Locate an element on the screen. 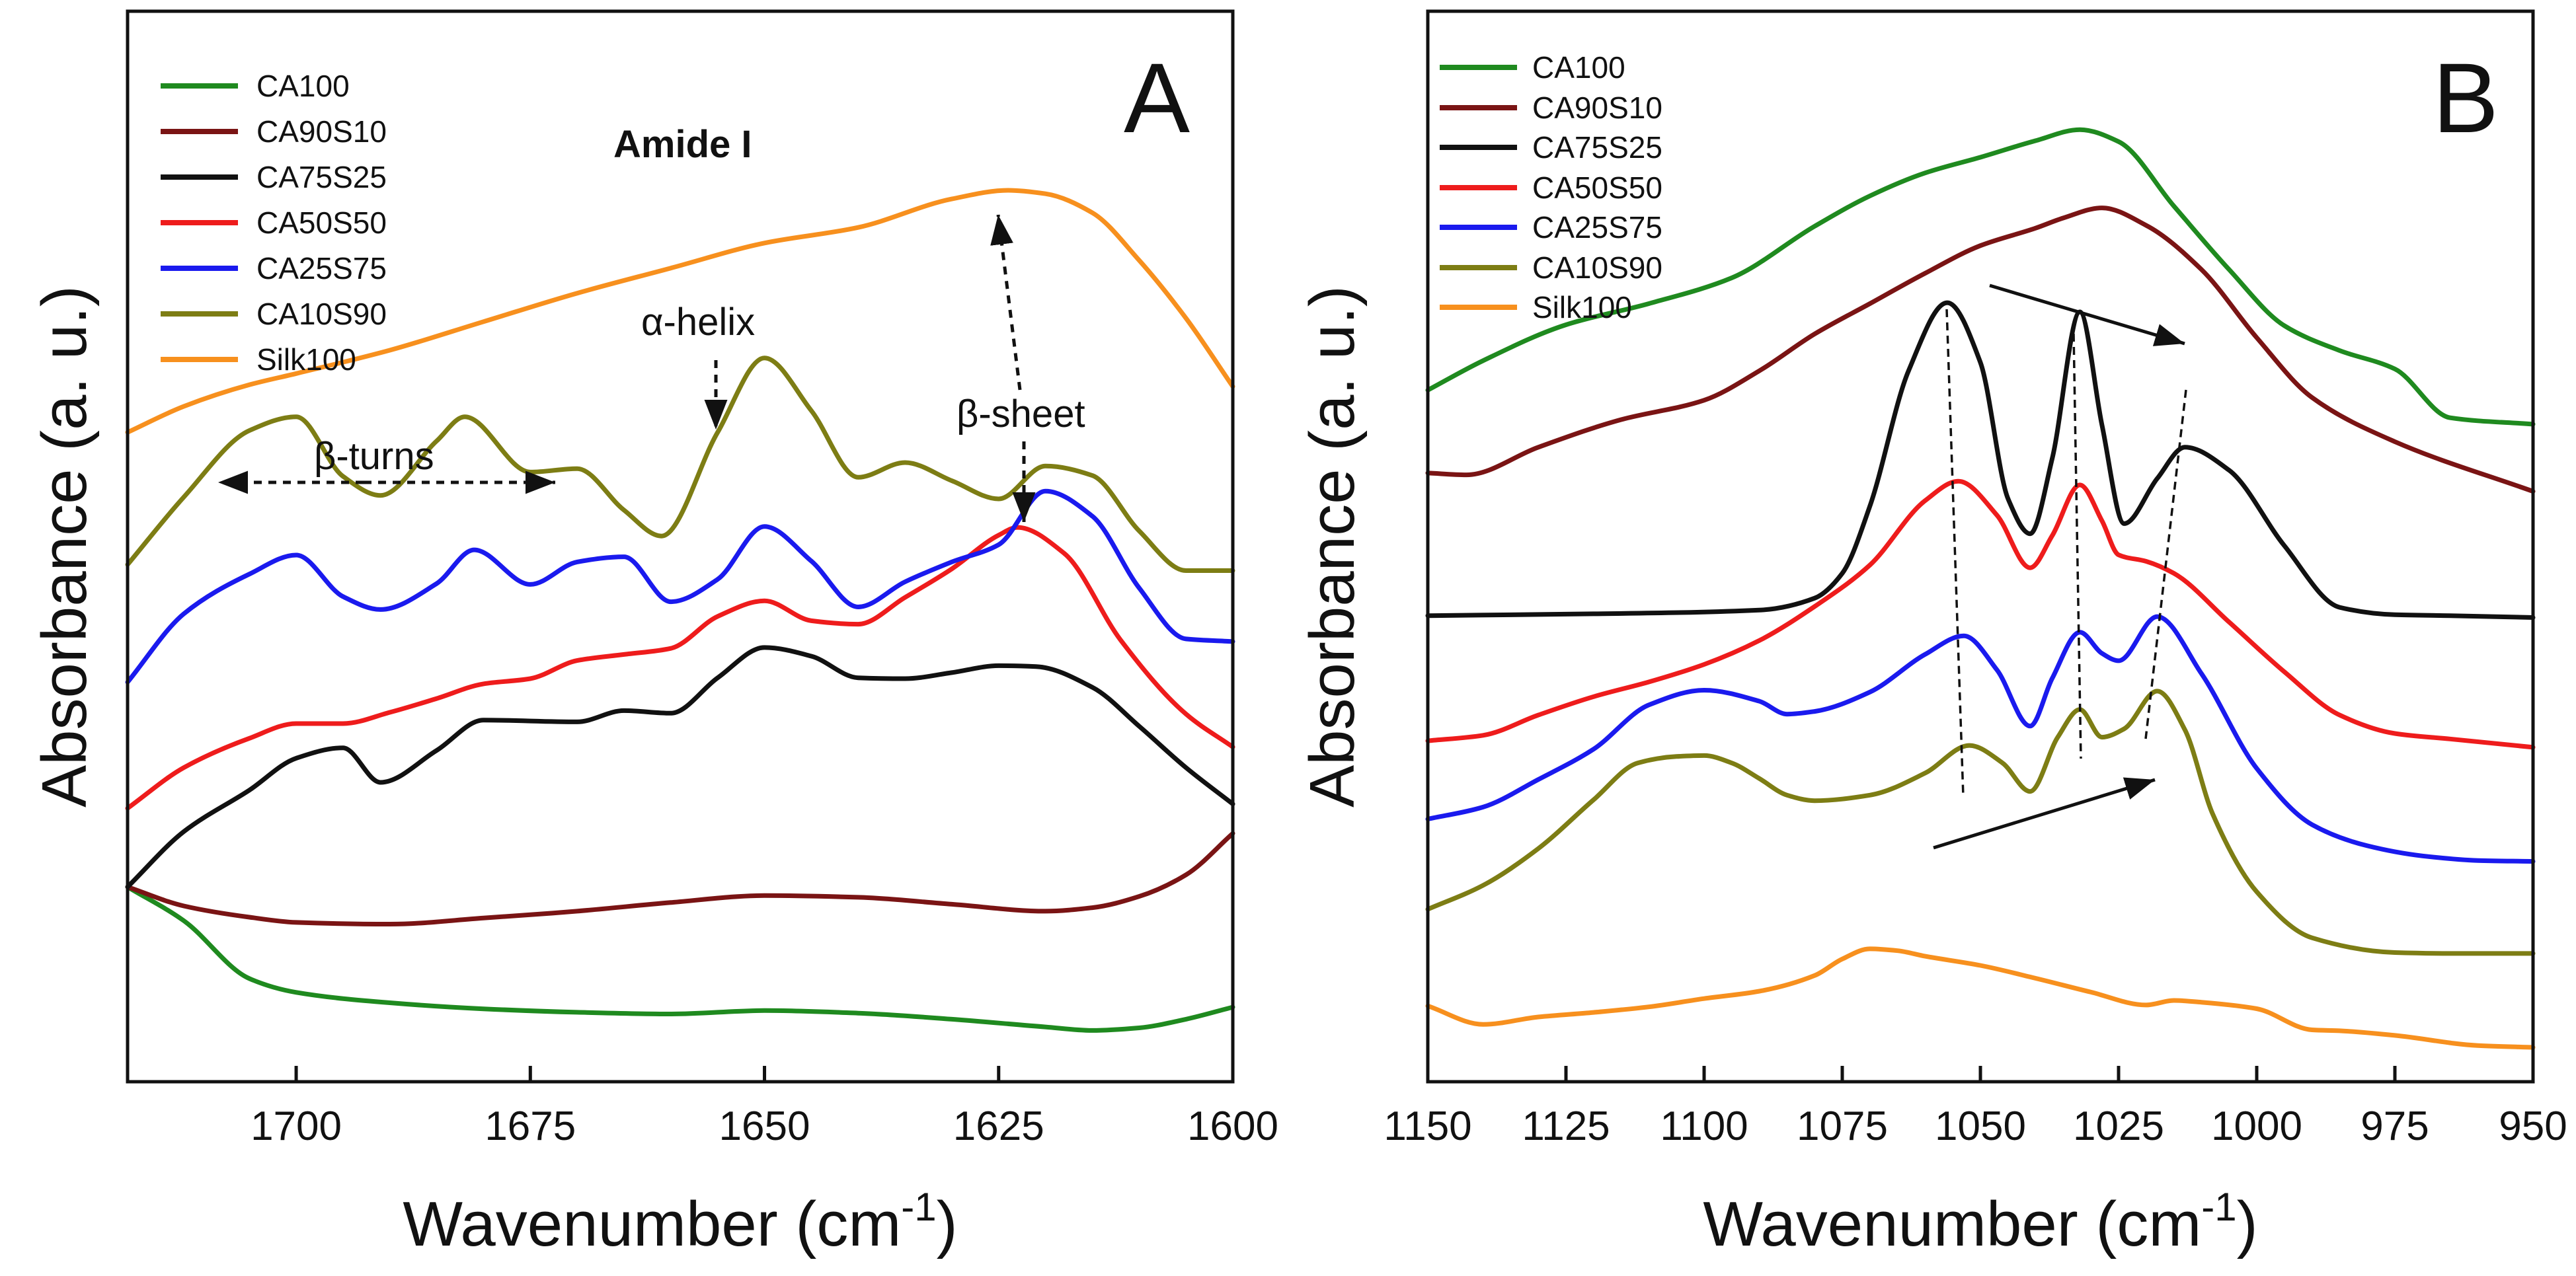  legend-a-label-ca50s50: CA50S50 is located at coordinates (321, 223).